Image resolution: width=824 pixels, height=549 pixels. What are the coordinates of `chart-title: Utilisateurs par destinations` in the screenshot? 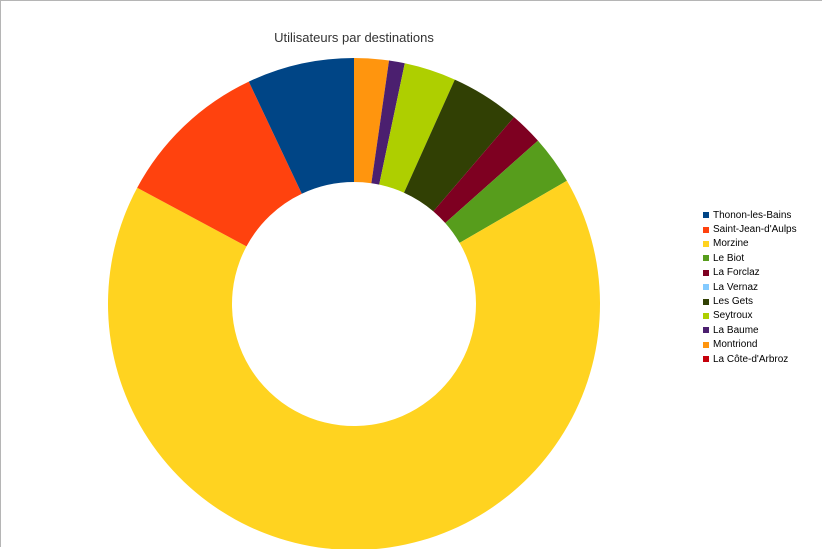 It's located at (354, 37).